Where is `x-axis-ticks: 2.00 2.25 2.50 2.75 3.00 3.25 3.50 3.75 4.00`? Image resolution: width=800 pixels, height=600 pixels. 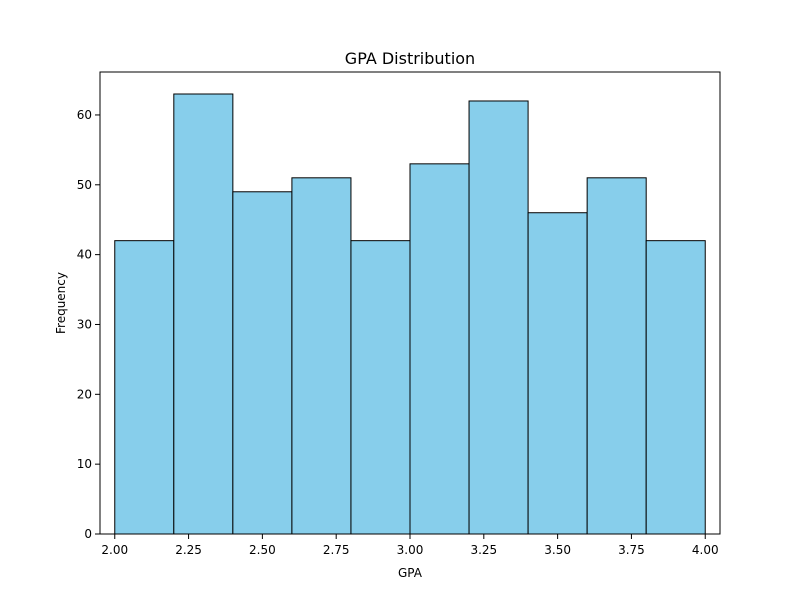
x-axis-ticks: 2.00 2.25 2.50 2.75 3.00 3.25 3.50 3.75 4.00 is located at coordinates (410, 545).